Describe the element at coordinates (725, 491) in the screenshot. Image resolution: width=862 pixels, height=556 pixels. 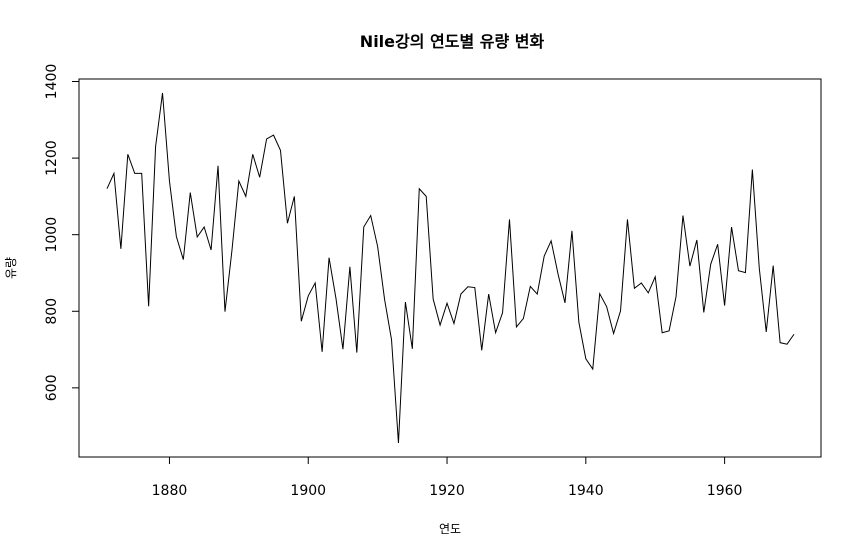
I see `x-tick-label: 1960` at that location.